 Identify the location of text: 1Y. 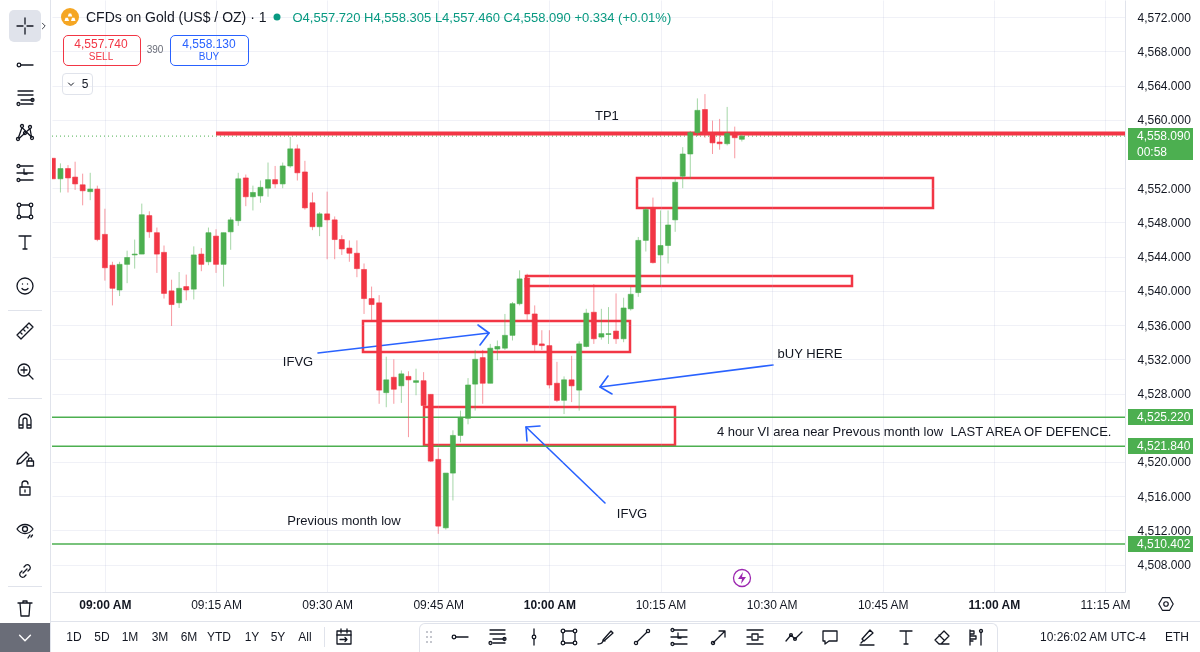
(252, 637).